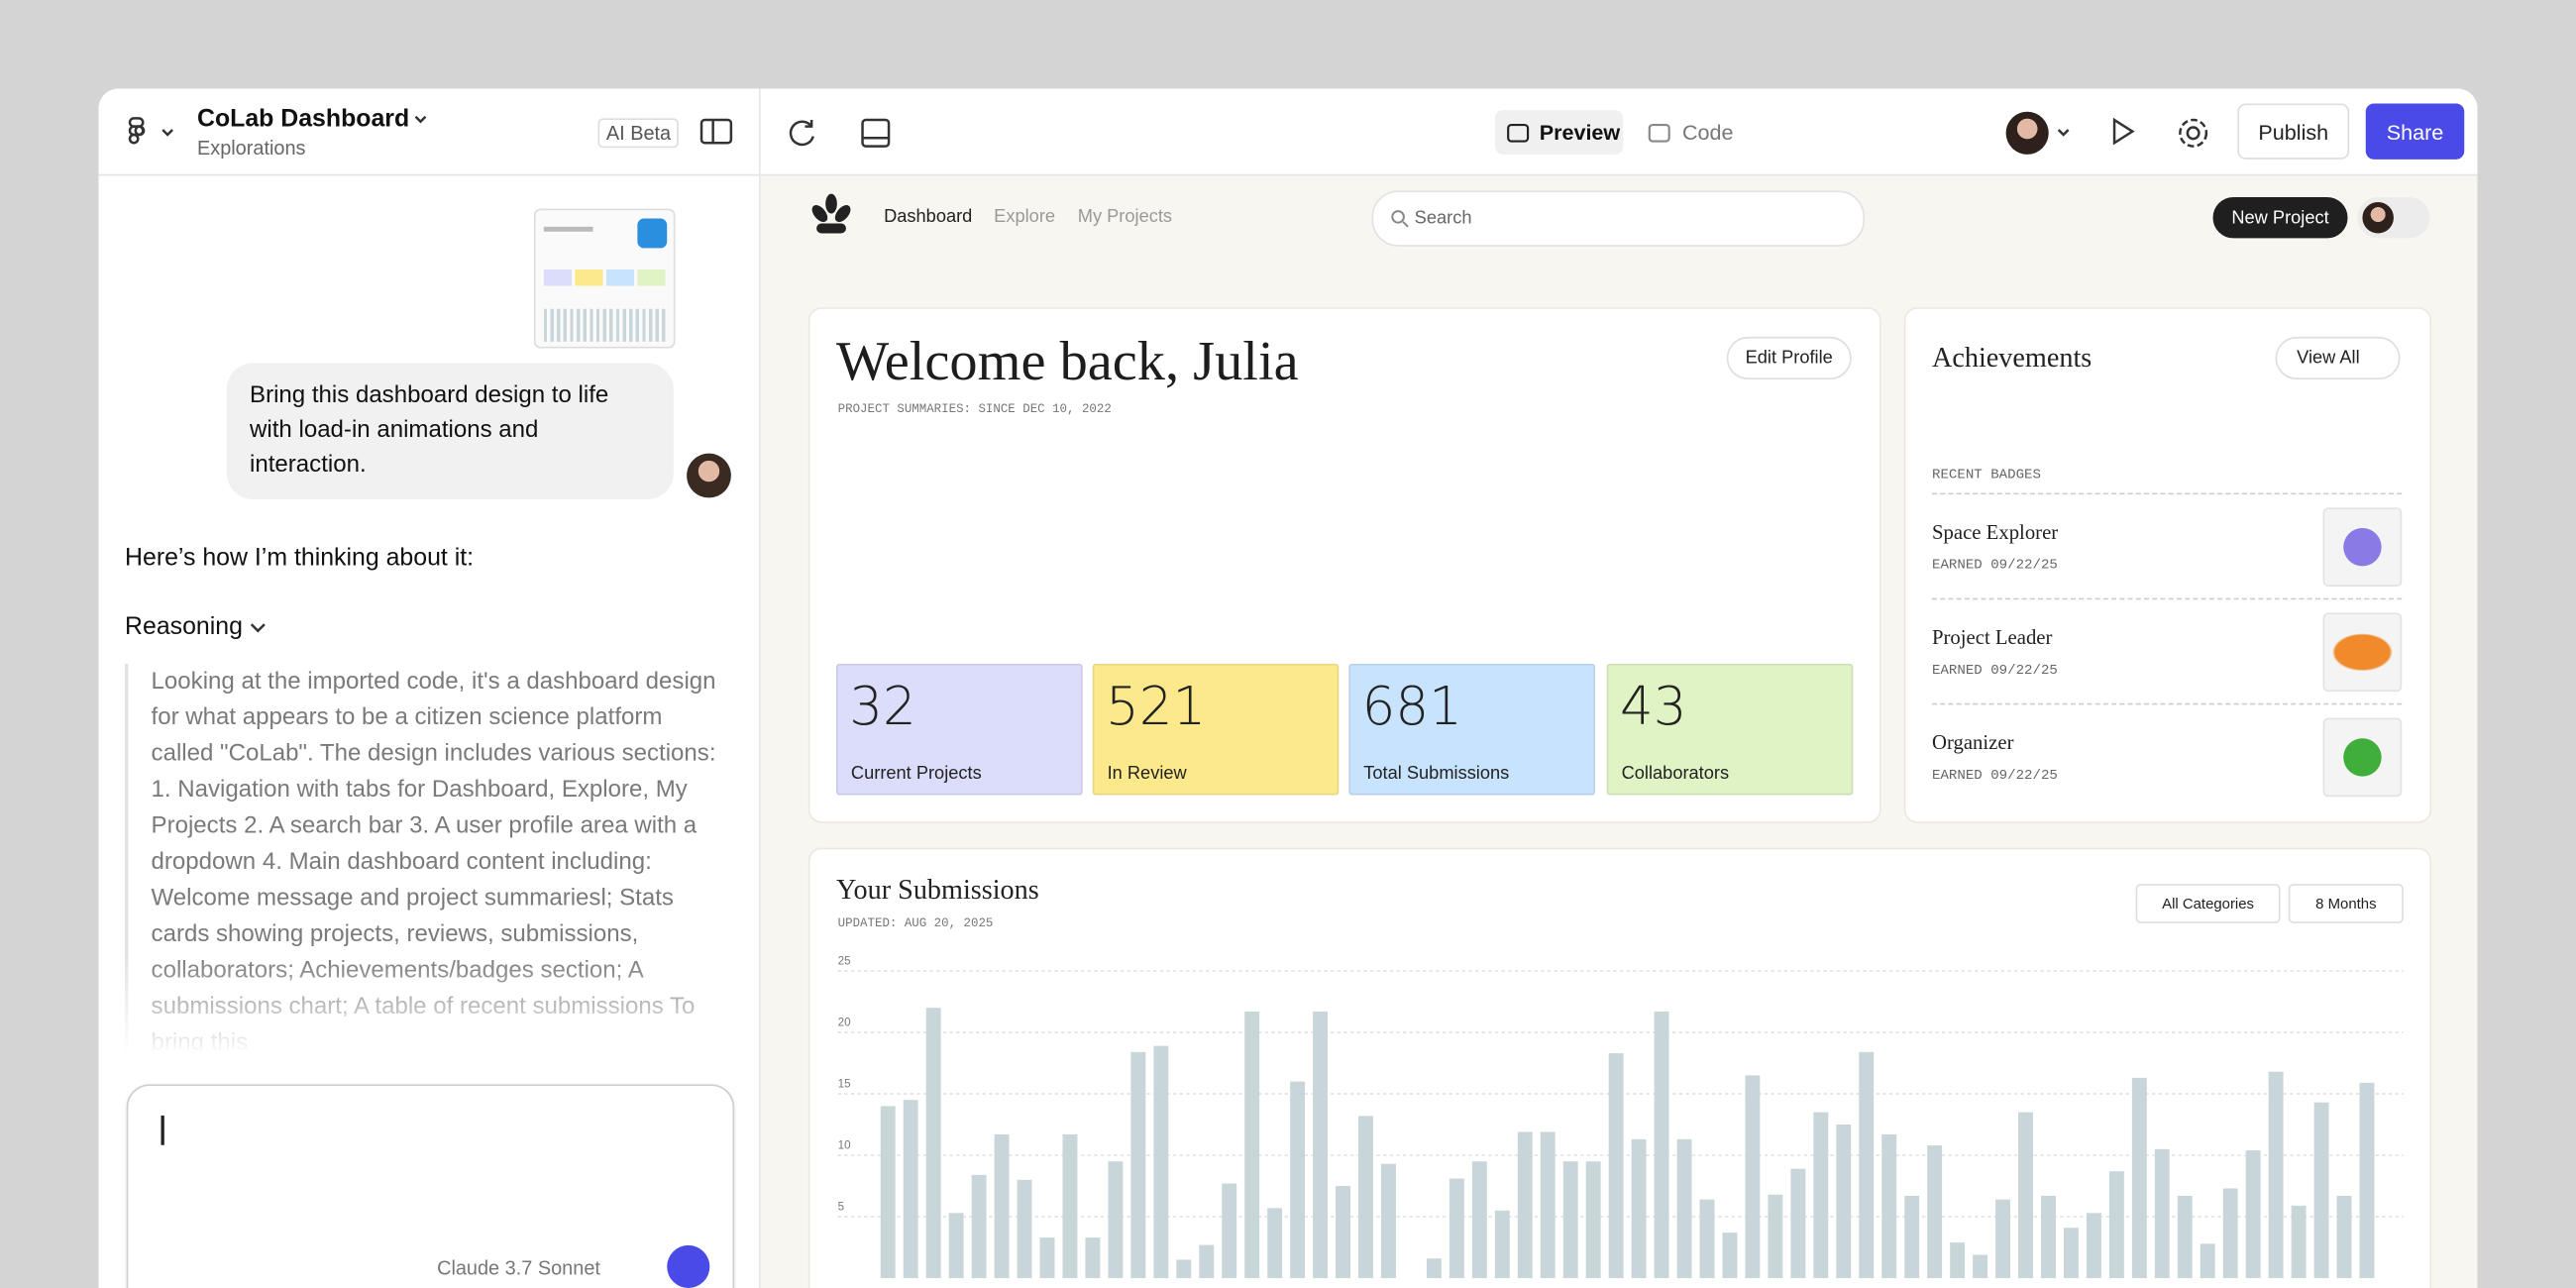  Describe the element at coordinates (251, 148) in the screenshot. I see `project-subtitle: Explorations` at that location.